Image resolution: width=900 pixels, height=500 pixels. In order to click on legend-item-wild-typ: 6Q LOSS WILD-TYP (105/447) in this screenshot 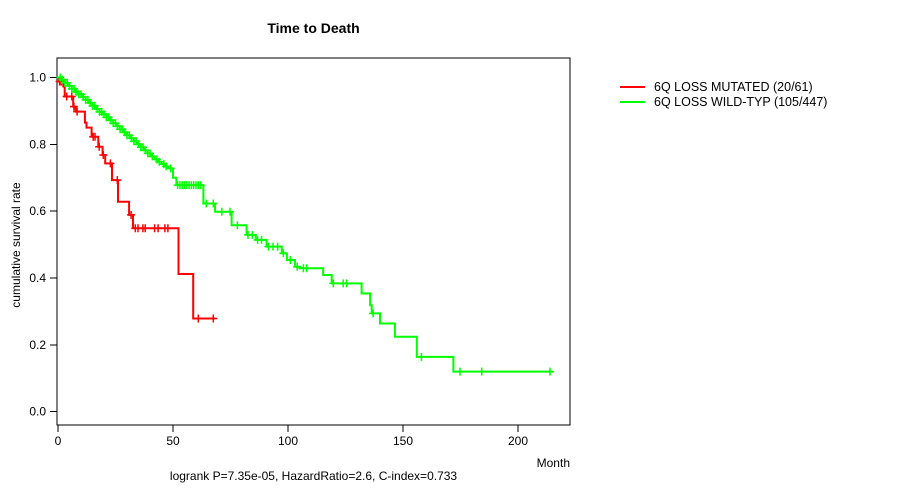, I will do `click(723, 101)`.